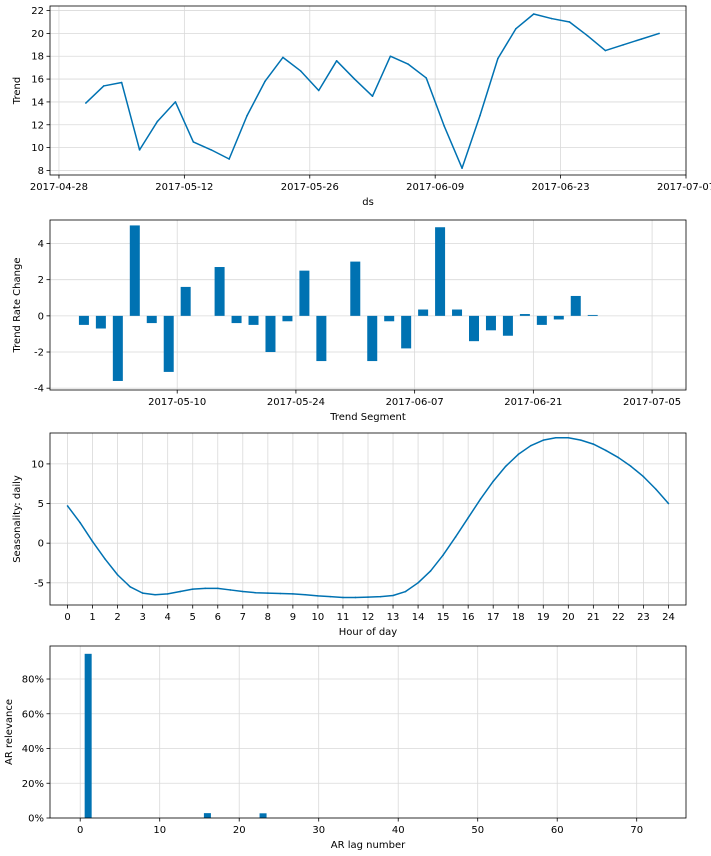 Image resolution: width=711 pixels, height=856 pixels. I want to click on x-tick-label: 60, so click(557, 830).